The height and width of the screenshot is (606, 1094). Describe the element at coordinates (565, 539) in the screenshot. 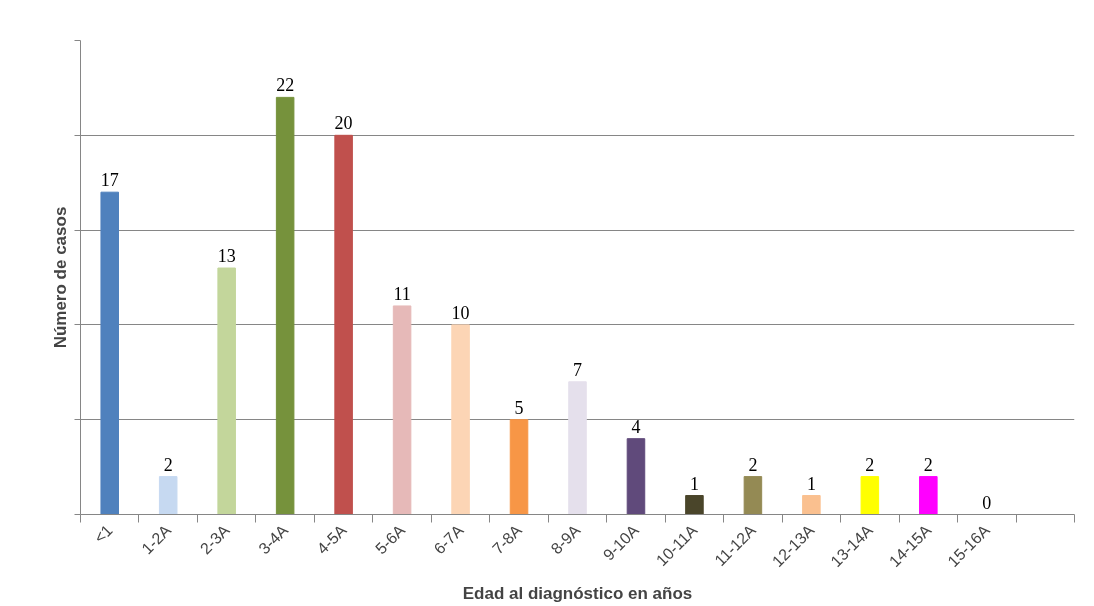

I see `x-tick-label: 8-9A` at that location.